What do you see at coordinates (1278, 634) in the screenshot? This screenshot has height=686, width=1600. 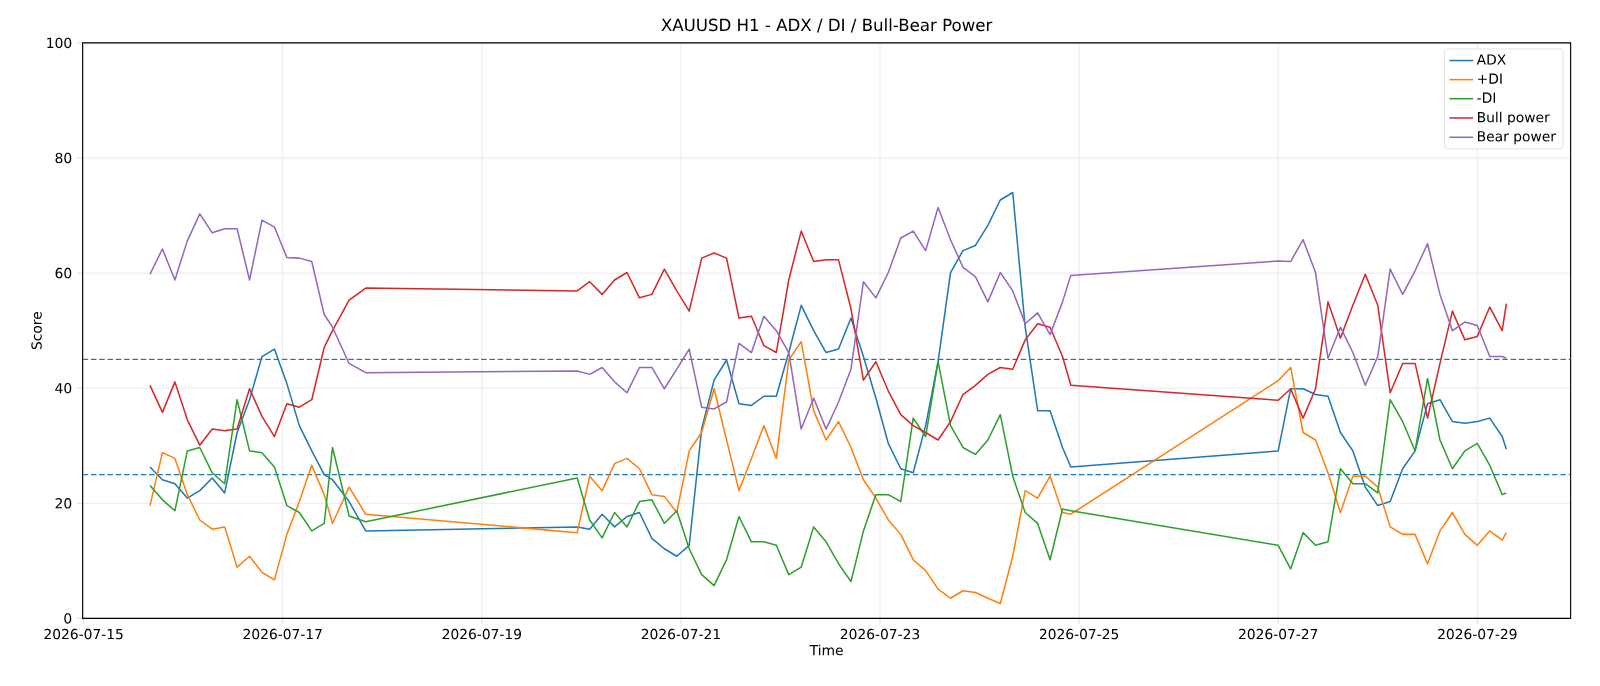 I see `x-tick-label: 2026-07-27` at bounding box center [1278, 634].